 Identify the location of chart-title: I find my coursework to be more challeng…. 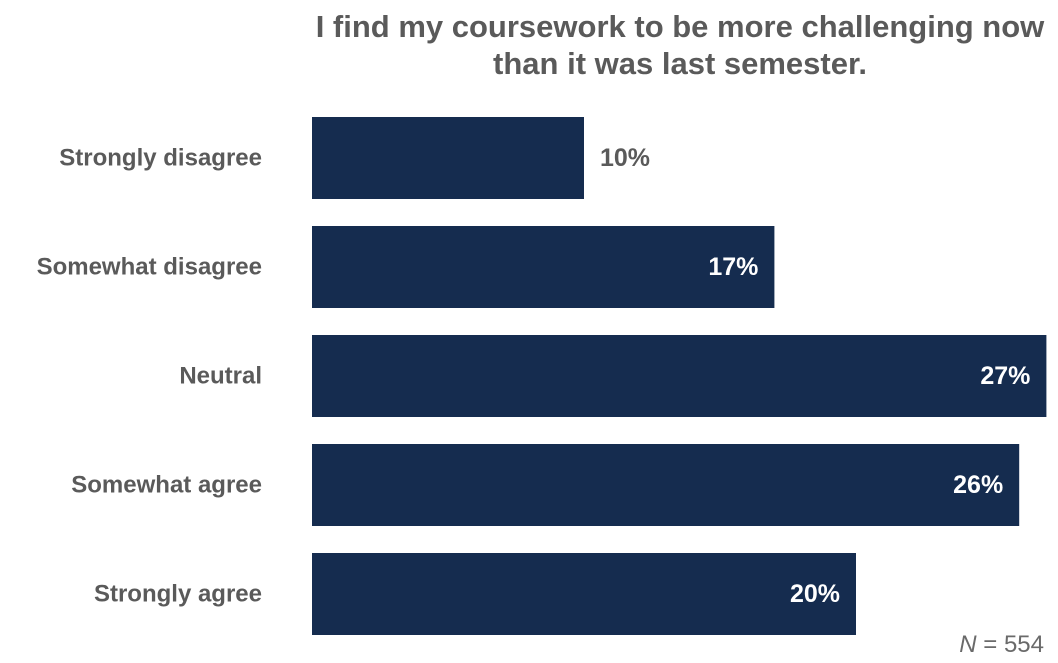
(679, 45).